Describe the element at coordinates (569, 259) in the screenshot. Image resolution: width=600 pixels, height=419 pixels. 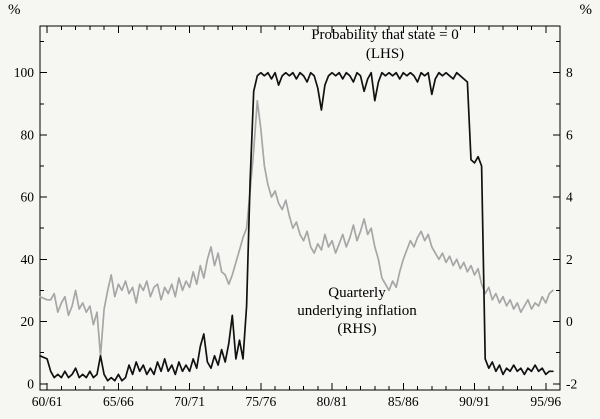
I see `right-tick-label: 2` at that location.